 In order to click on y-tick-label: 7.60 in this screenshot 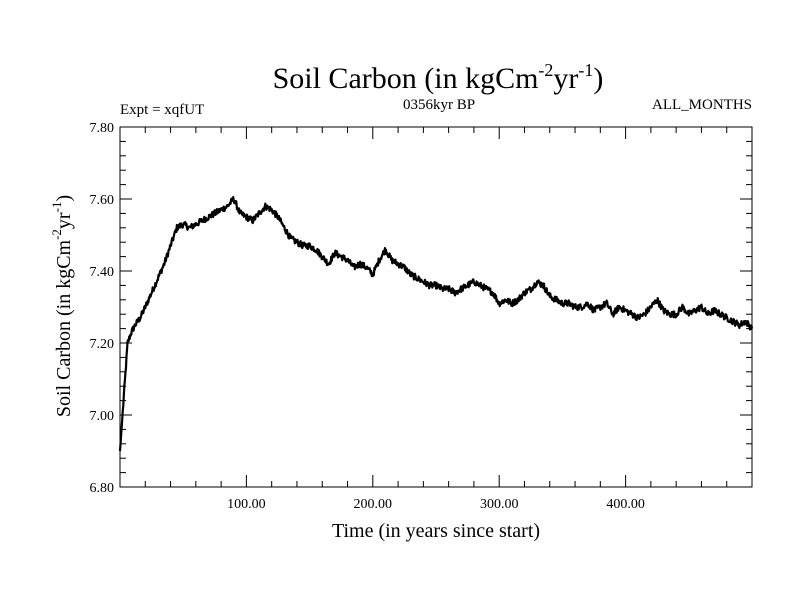, I will do `click(102, 200)`.